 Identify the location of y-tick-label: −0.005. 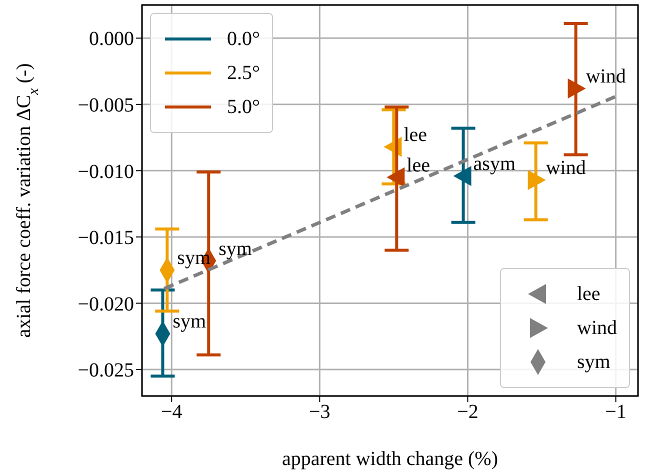
(106, 105).